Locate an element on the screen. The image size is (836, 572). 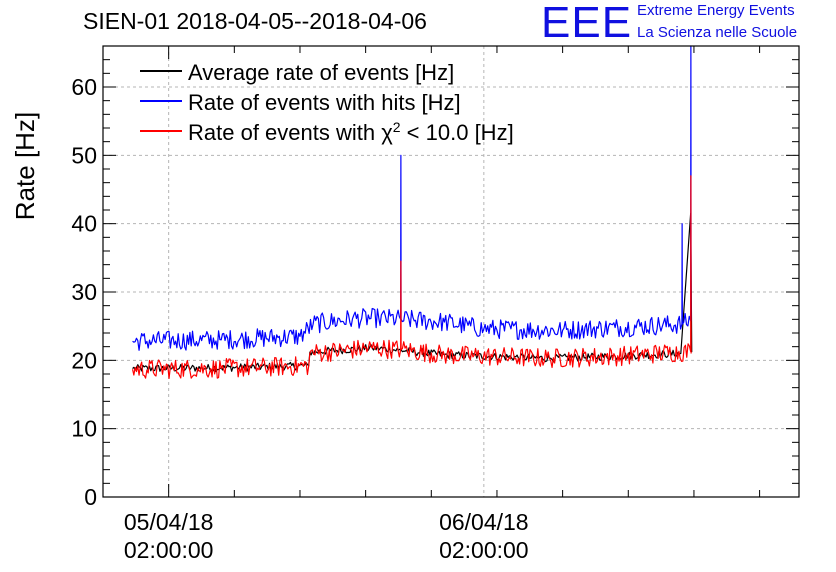
x-tick-label-date: 06/04/18 is located at coordinates (484, 522).